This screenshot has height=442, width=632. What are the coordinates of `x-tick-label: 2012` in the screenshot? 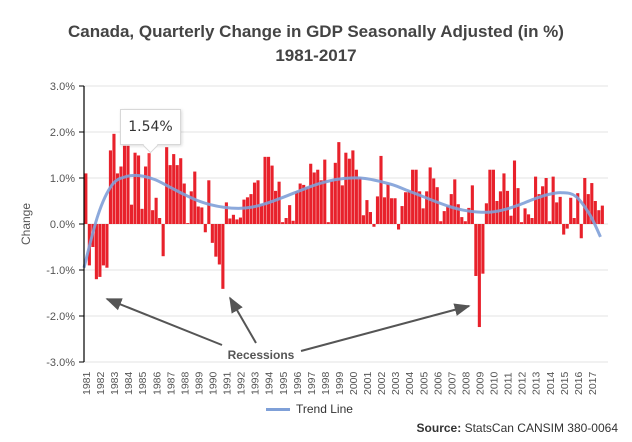 It's located at (523, 383).